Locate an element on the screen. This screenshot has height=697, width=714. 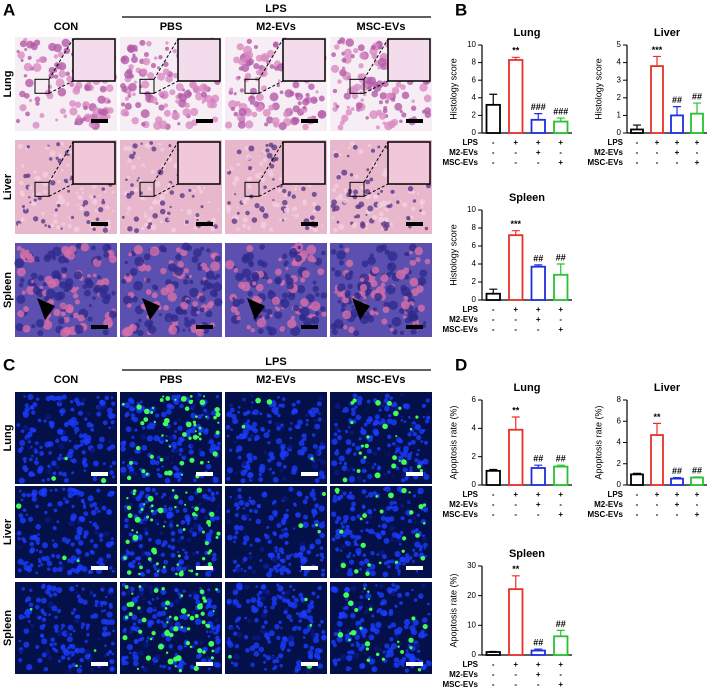
y-tick-label: 10 is located at coordinates (471, 209).